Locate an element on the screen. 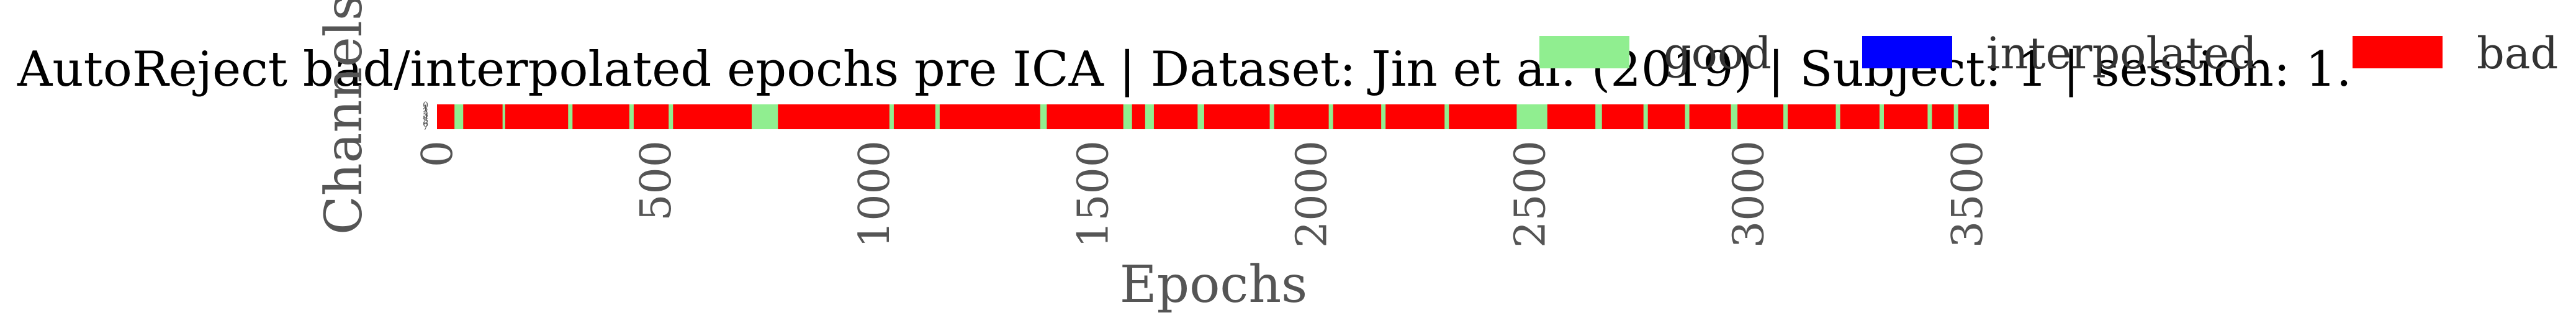 The image size is (2576, 328). heatmap-cells is located at coordinates (1206, 117).